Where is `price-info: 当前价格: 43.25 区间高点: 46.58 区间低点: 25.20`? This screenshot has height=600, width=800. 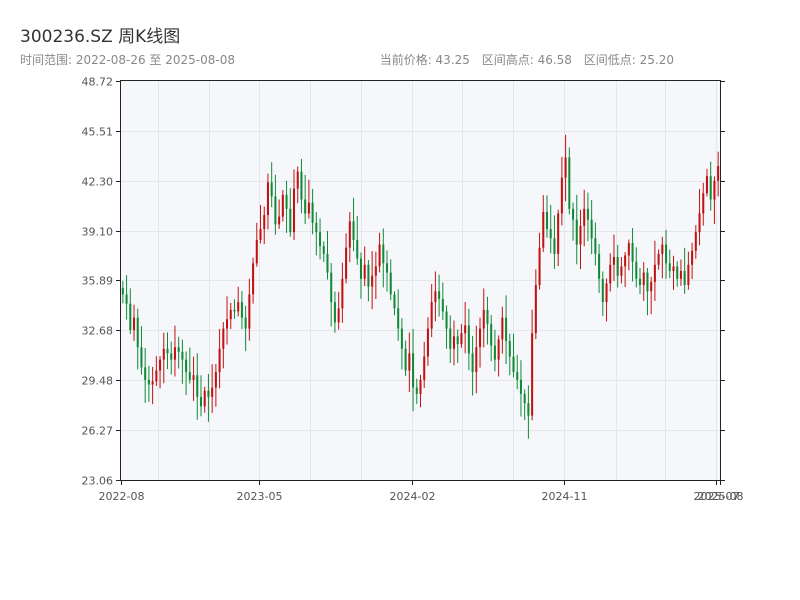
price-info: 当前价格: 43.25 区间高点: 46.58 区间低点: 25.20 is located at coordinates (523, 59).